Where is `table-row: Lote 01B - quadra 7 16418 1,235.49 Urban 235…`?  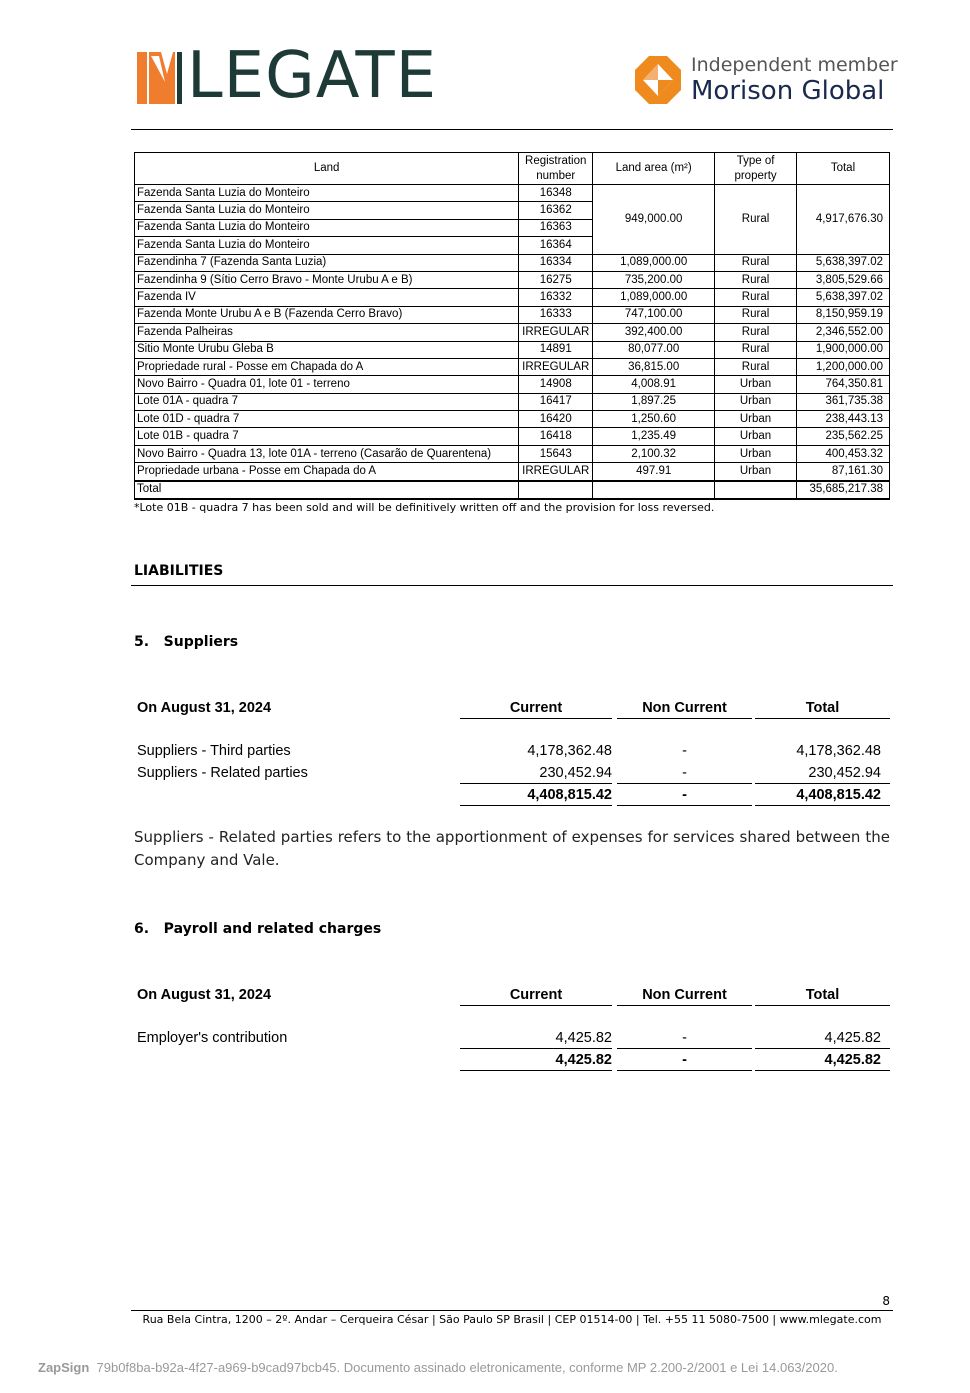 table-row: Lote 01B - quadra 7 16418 1,235.49 Urban 235… is located at coordinates (511, 436).